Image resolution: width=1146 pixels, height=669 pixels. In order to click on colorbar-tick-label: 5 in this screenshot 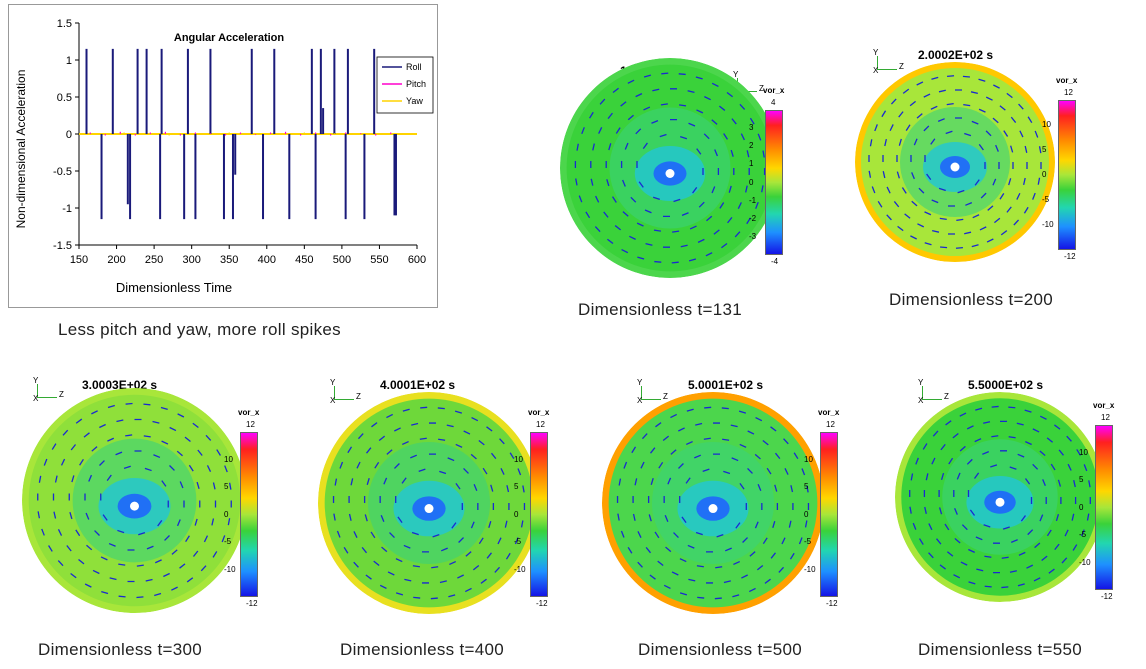, I will do `click(1081, 479)`.